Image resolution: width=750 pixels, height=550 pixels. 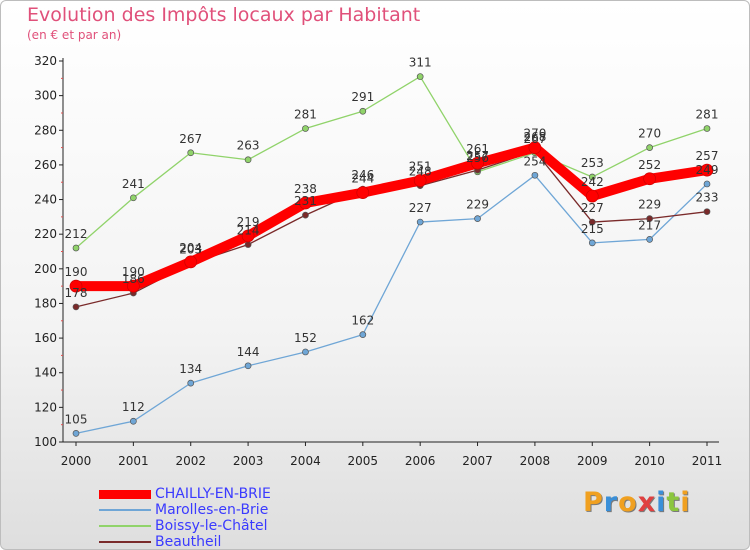 What do you see at coordinates (133, 461) in the screenshot?
I see `x-tick-label: 2001` at bounding box center [133, 461].